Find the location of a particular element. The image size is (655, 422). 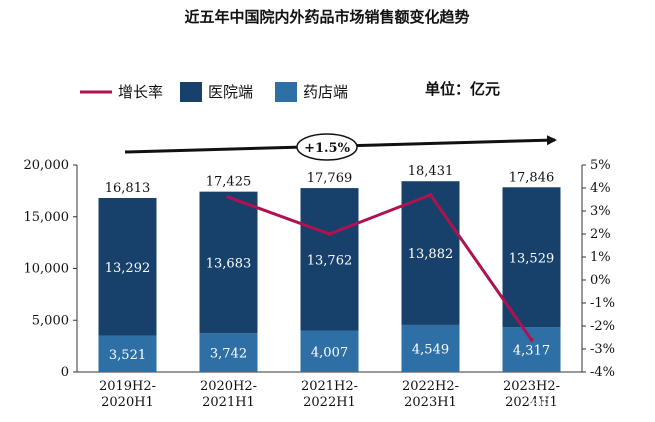

hospital-value-label: 13,683 is located at coordinates (229, 263).